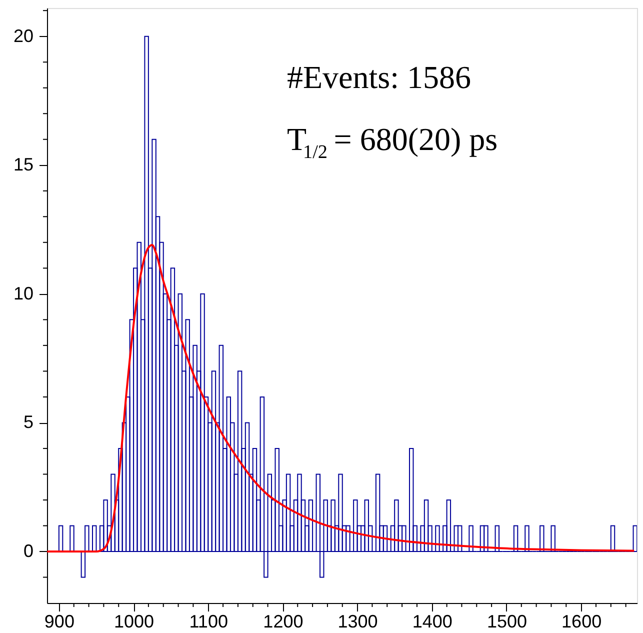 This screenshot has width=643, height=633. Describe the element at coordinates (208, 622) in the screenshot. I see `x-tick-label: 1100` at that location.